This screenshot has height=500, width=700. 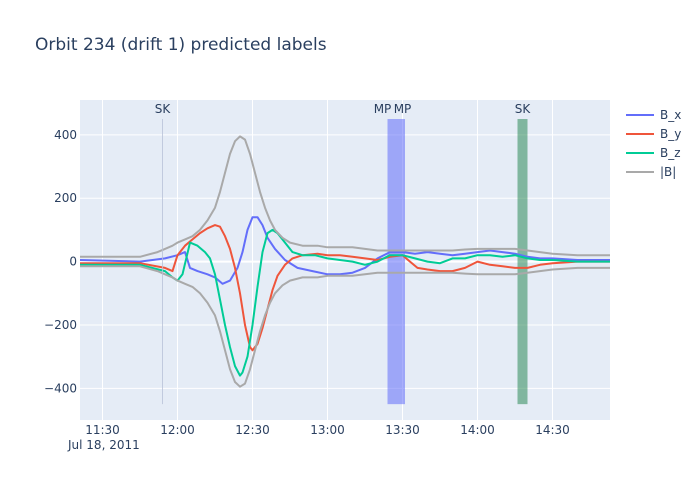 What do you see at coordinates (670, 115) in the screenshot?
I see `legend-label: B_x` at bounding box center [670, 115].